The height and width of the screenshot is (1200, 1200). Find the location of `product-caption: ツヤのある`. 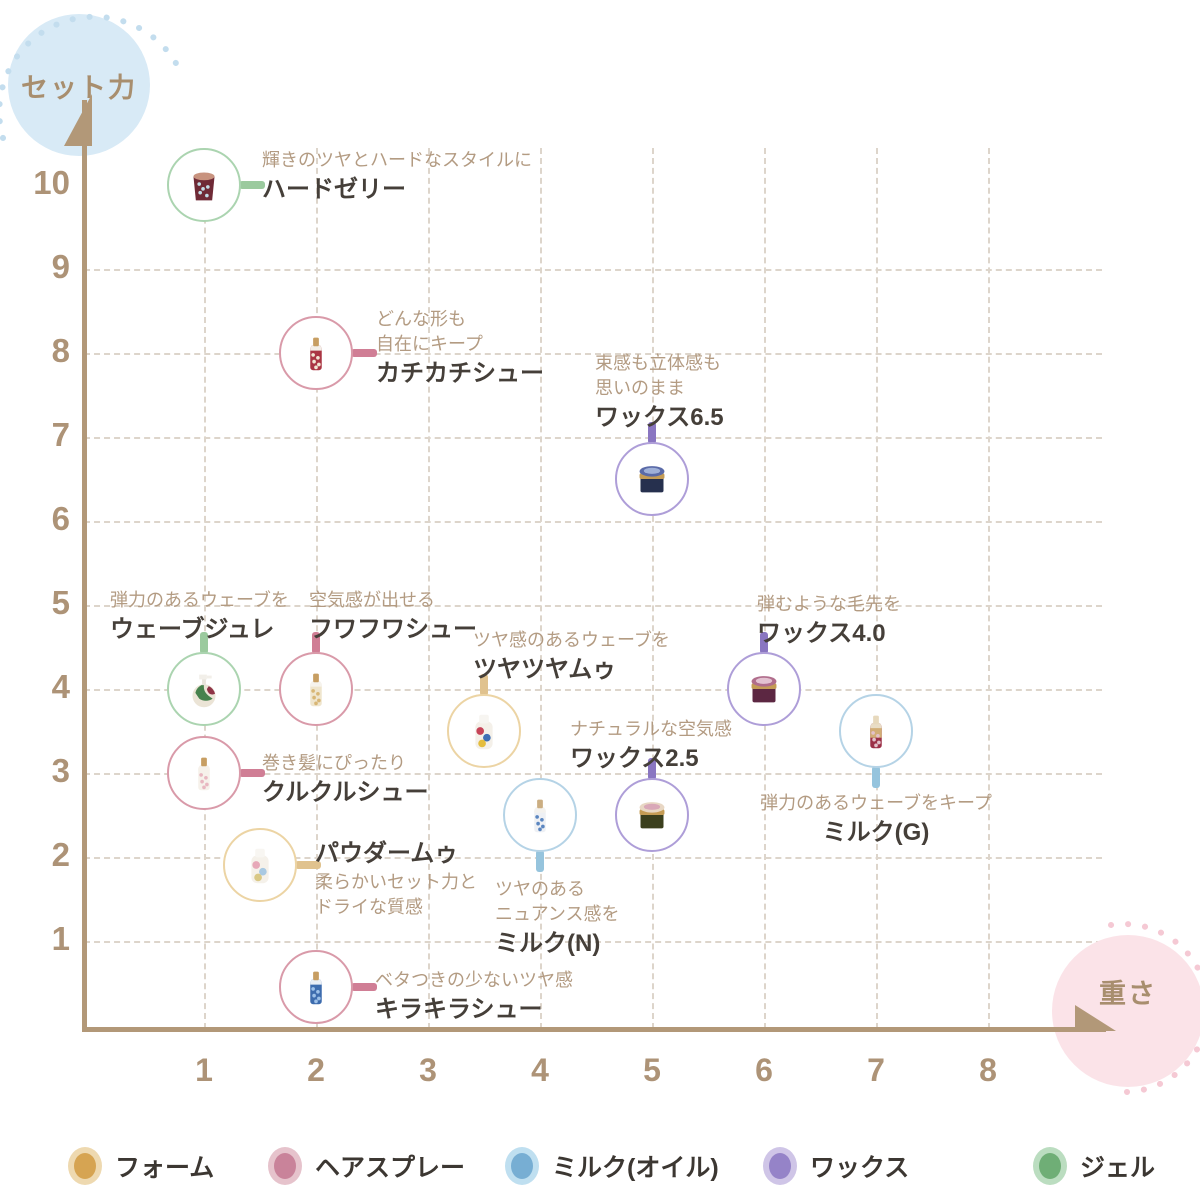

product-caption: ツヤのある is located at coordinates (540, 889).